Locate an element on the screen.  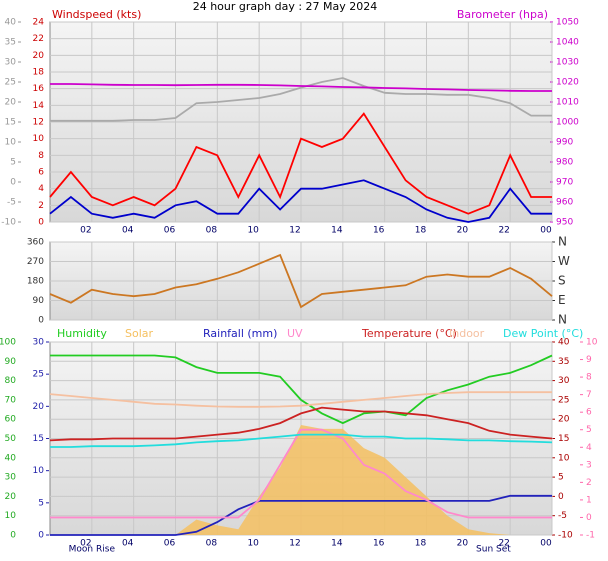
y2-tick-label: -5 is located at coordinates (562, 516).